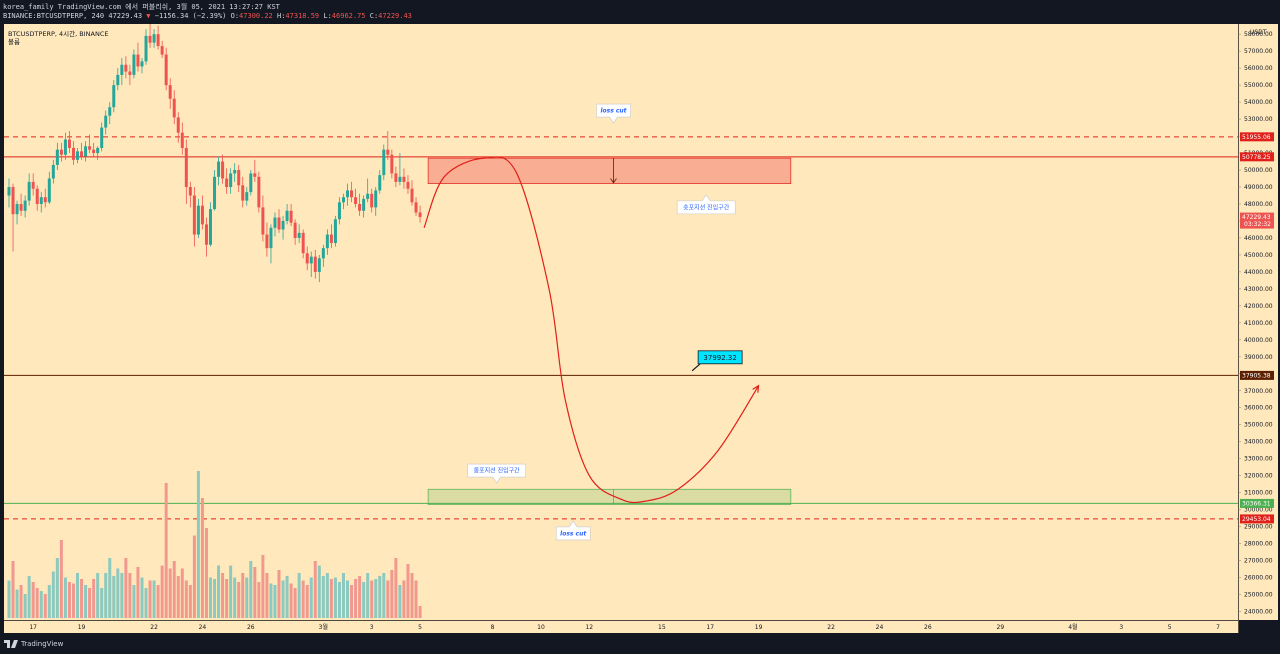 This screenshot has width=1280, height=654. I want to click on volume-bars, so click(214, 544).